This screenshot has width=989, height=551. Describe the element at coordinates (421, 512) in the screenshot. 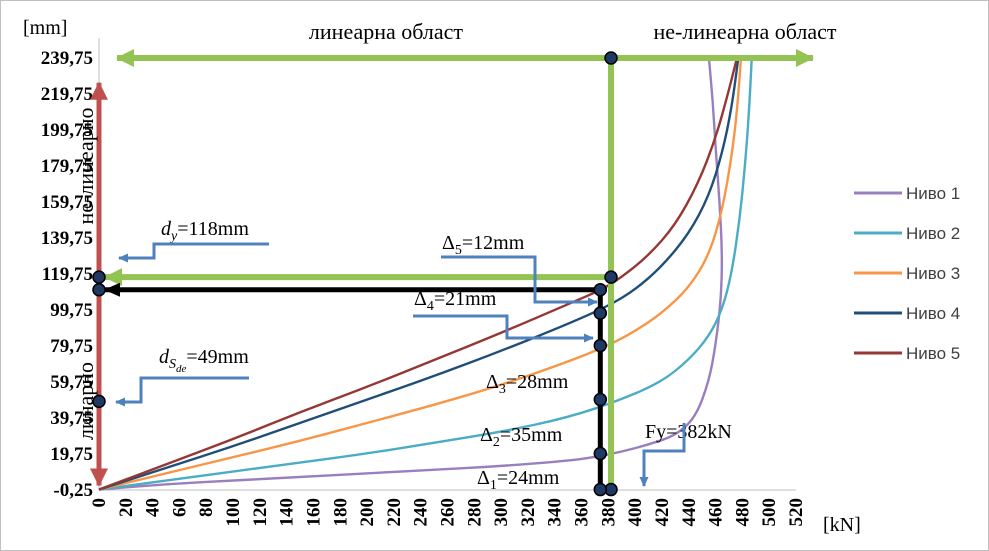

I see `x-tick-label: 240` at that location.